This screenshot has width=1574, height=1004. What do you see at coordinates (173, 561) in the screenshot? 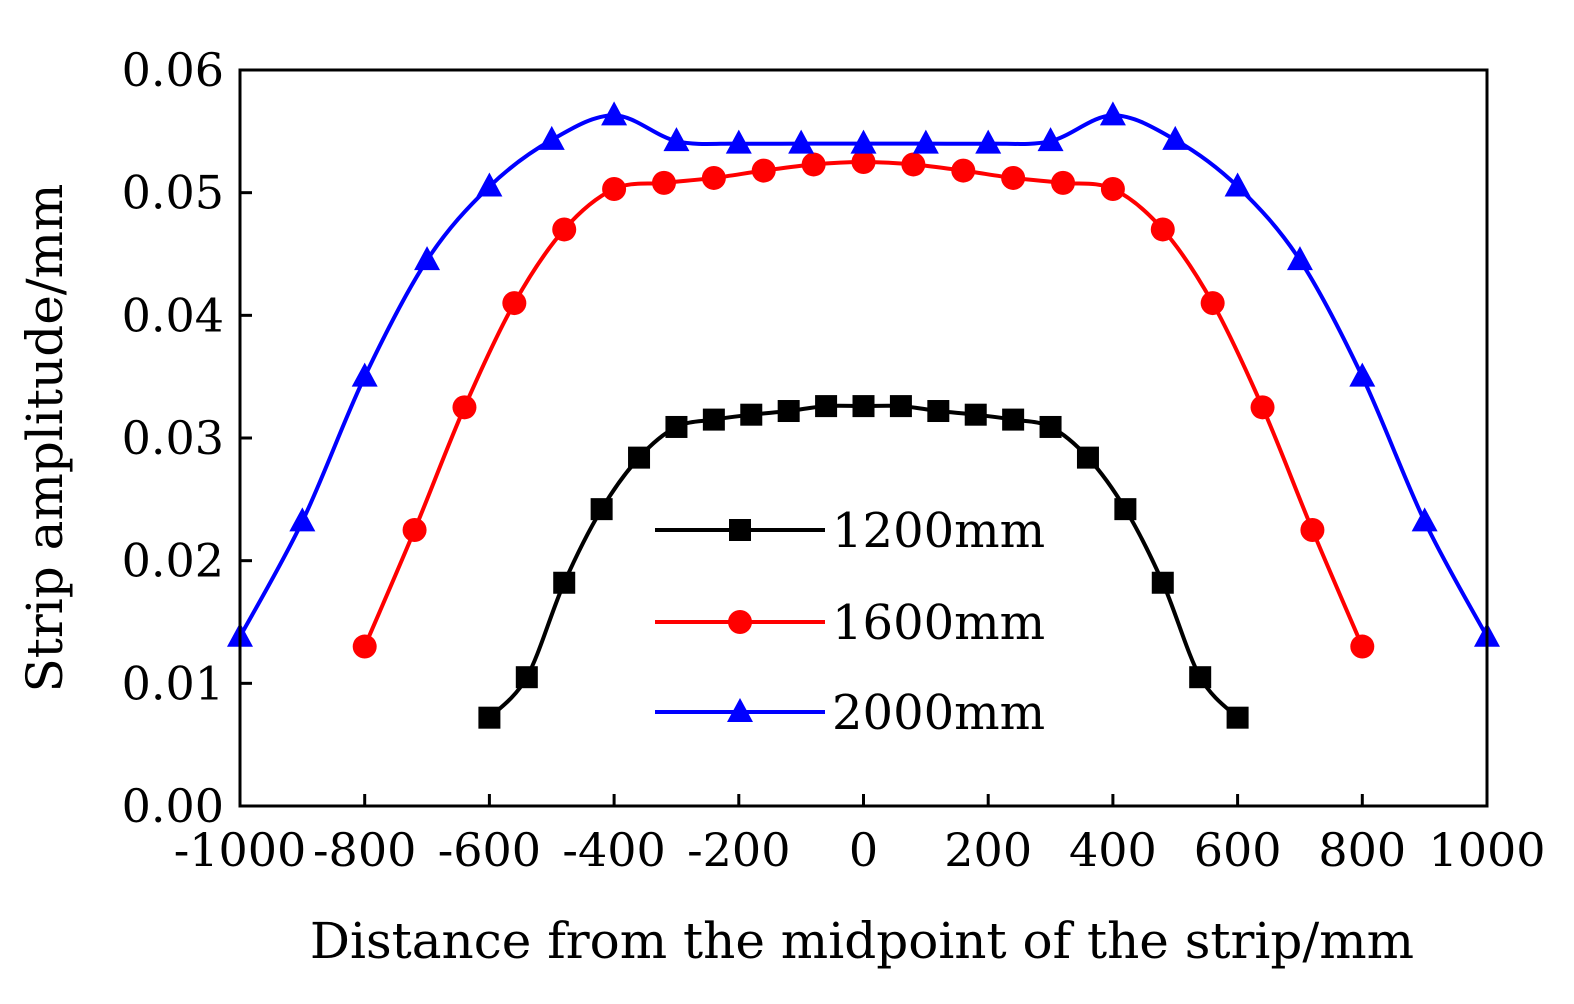
I see `y-tick-label: 0.02` at bounding box center [173, 561].